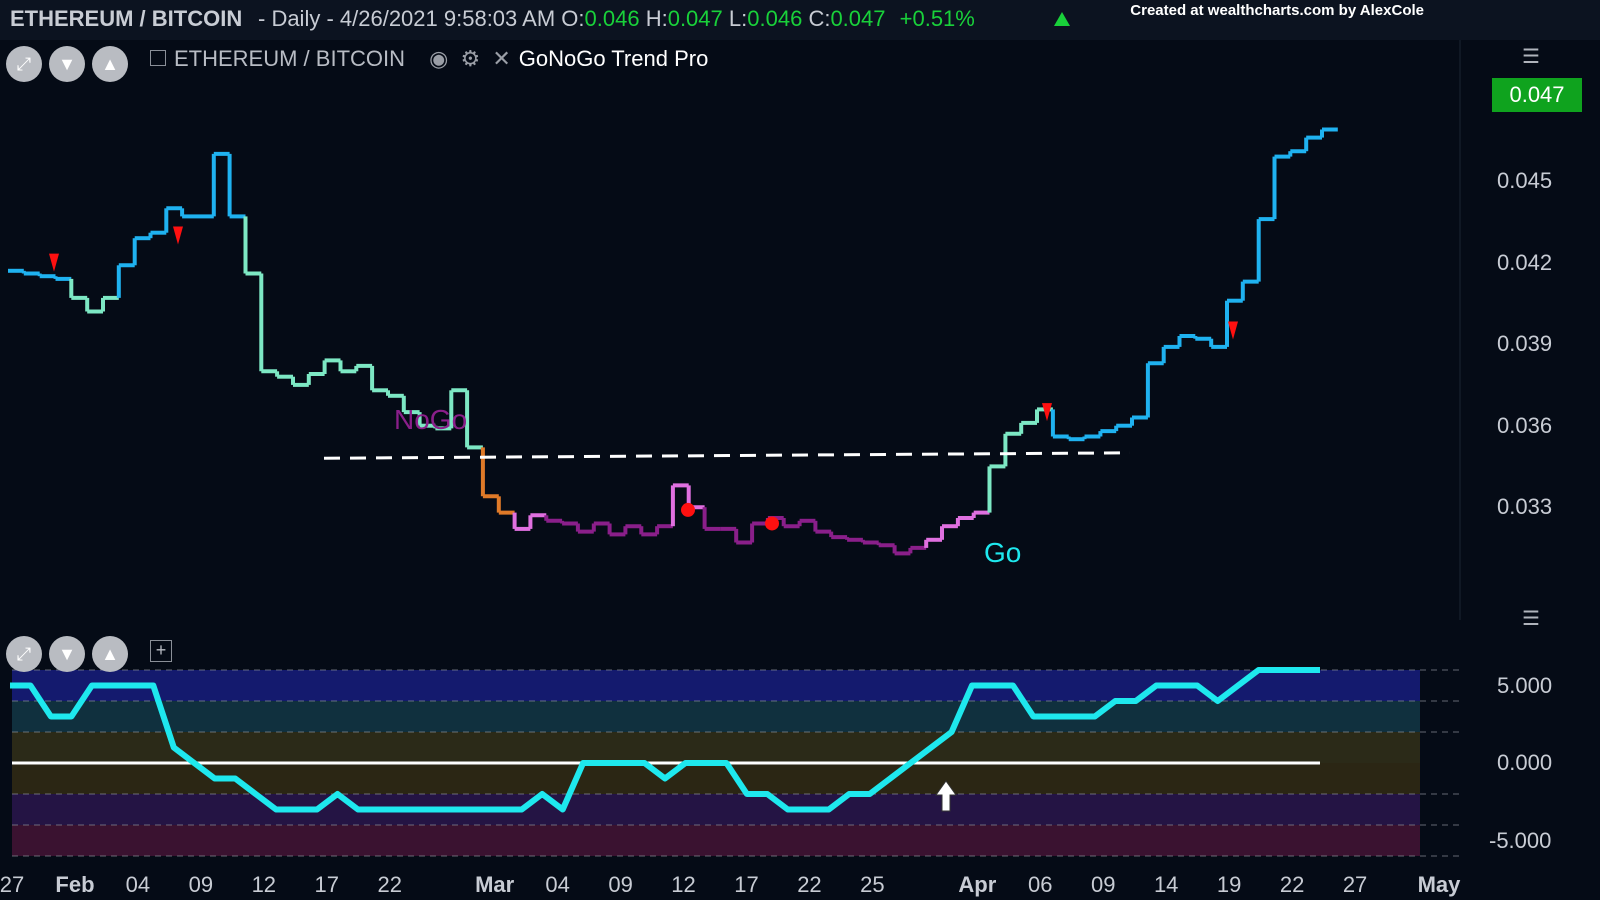 The height and width of the screenshot is (900, 1600). Describe the element at coordinates (439, 58) in the screenshot. I see `eye-icon: ◉` at that location.